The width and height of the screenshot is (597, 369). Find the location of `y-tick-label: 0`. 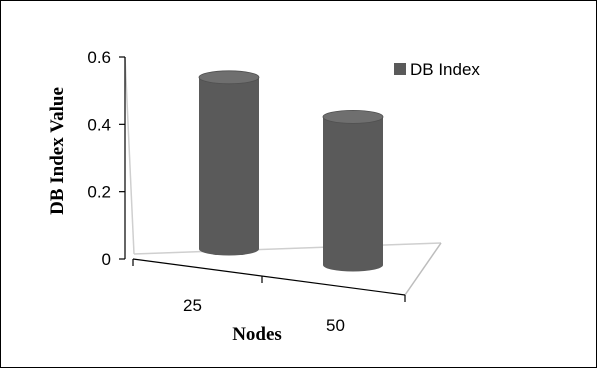

y-tick-label: 0 is located at coordinates (106, 259).